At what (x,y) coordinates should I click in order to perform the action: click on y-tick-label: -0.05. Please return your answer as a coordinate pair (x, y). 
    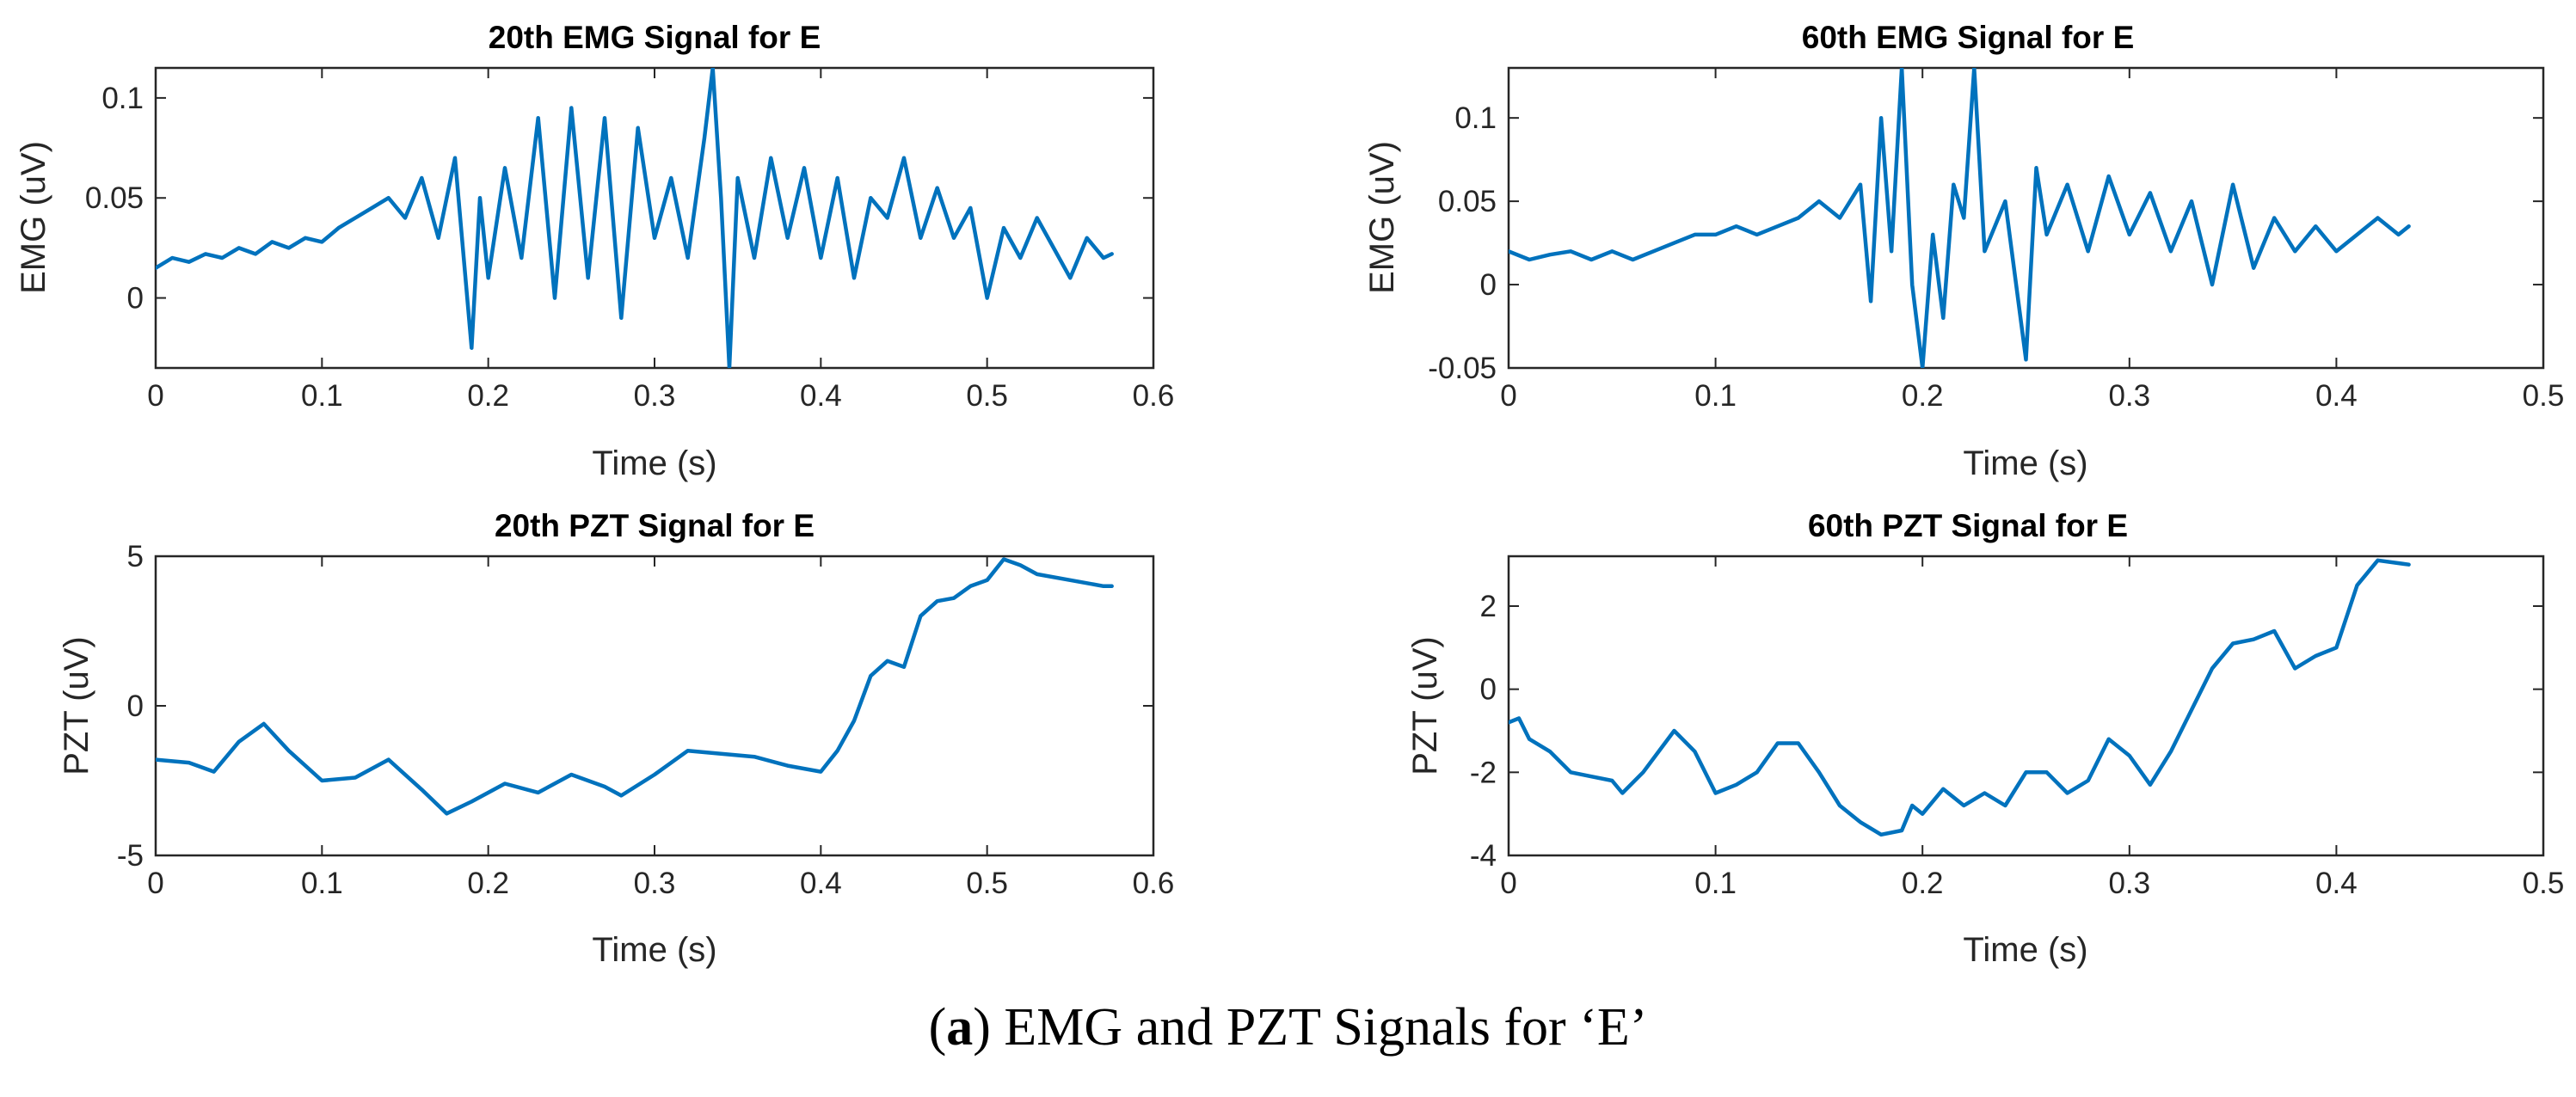
    Looking at the image, I should click on (1462, 368).